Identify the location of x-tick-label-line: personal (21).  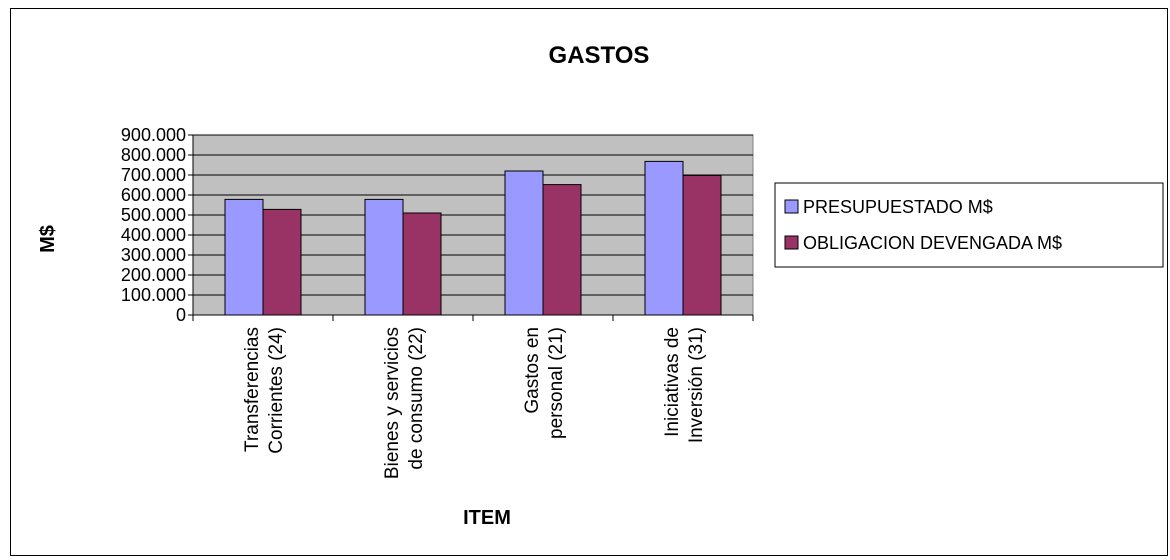
(556, 383).